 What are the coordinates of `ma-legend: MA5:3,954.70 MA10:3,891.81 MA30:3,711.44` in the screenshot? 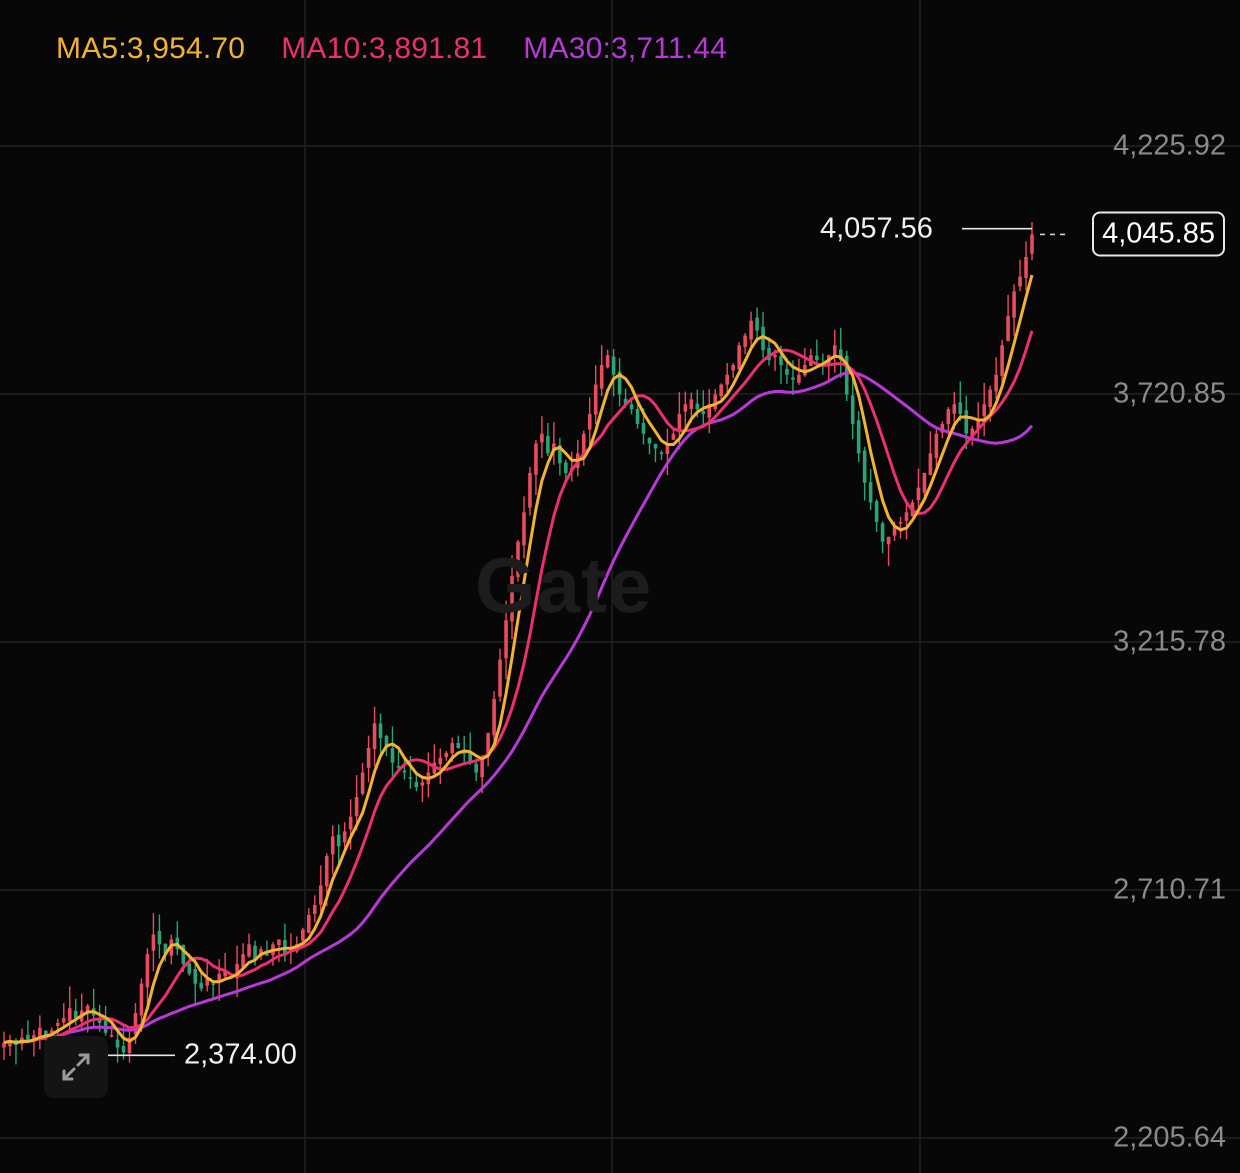 It's located at (391, 49).